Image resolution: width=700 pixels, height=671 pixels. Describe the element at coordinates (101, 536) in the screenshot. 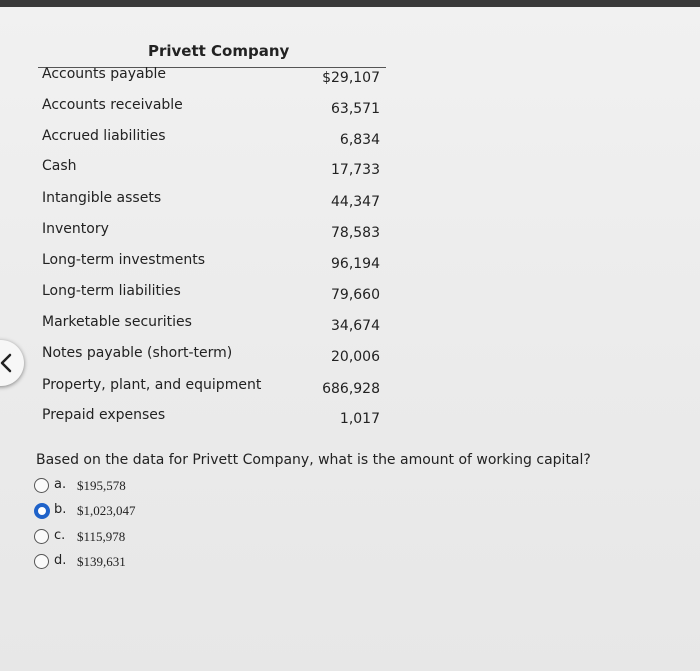

I see `option-value: $115,978` at that location.